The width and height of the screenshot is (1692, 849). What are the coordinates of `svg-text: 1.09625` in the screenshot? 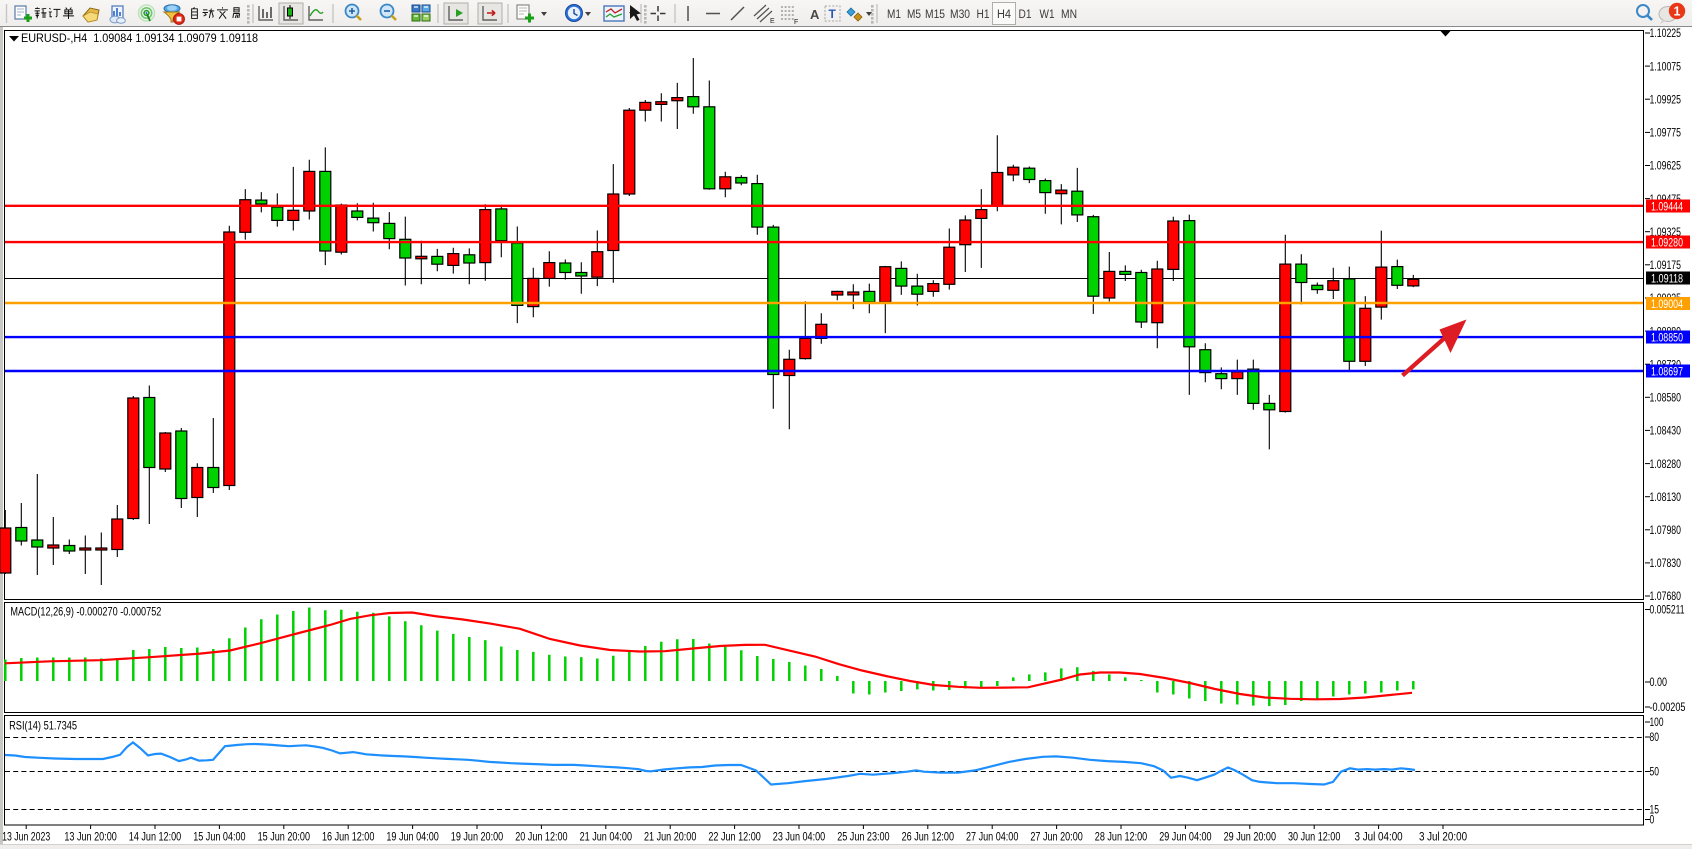 It's located at (1666, 167).